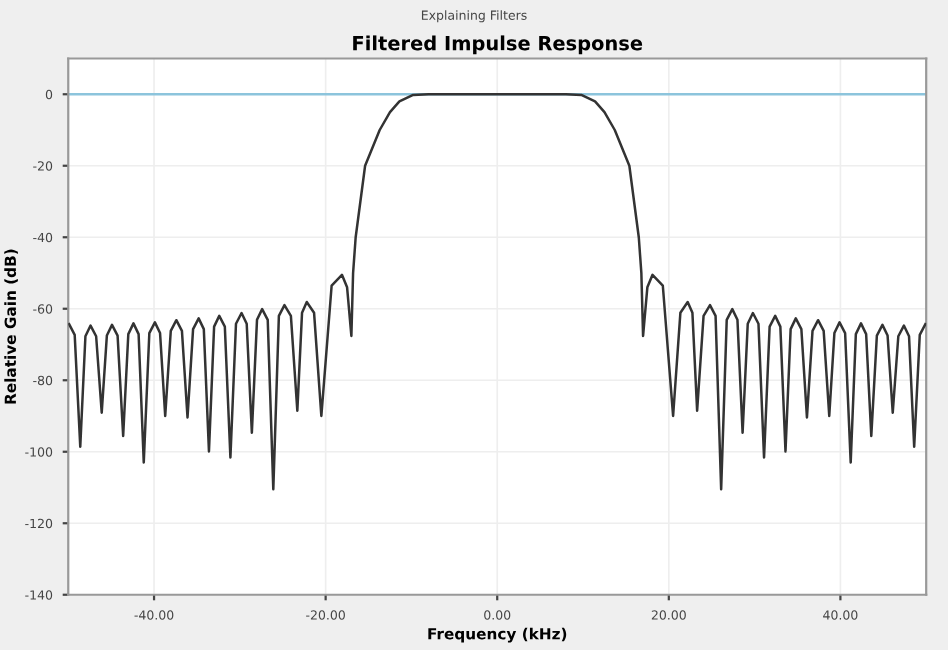 This screenshot has height=650, width=948. Describe the element at coordinates (498, 45) in the screenshot. I see `chart-title: Filtered Impulse Response` at that location.